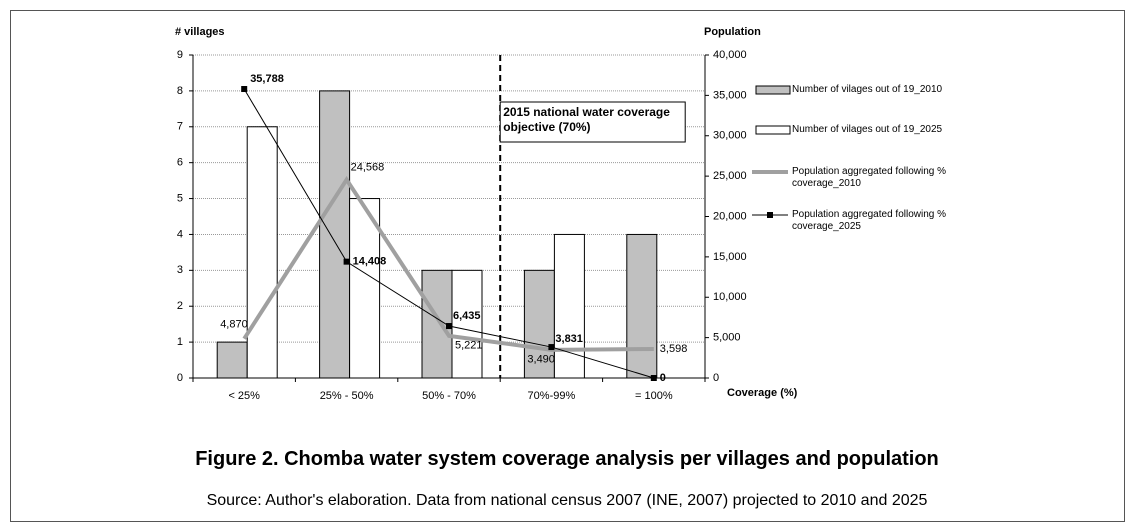 This screenshot has width=1134, height=532. What do you see at coordinates (180, 306) in the screenshot?
I see `y-tick-label: 2` at bounding box center [180, 306].